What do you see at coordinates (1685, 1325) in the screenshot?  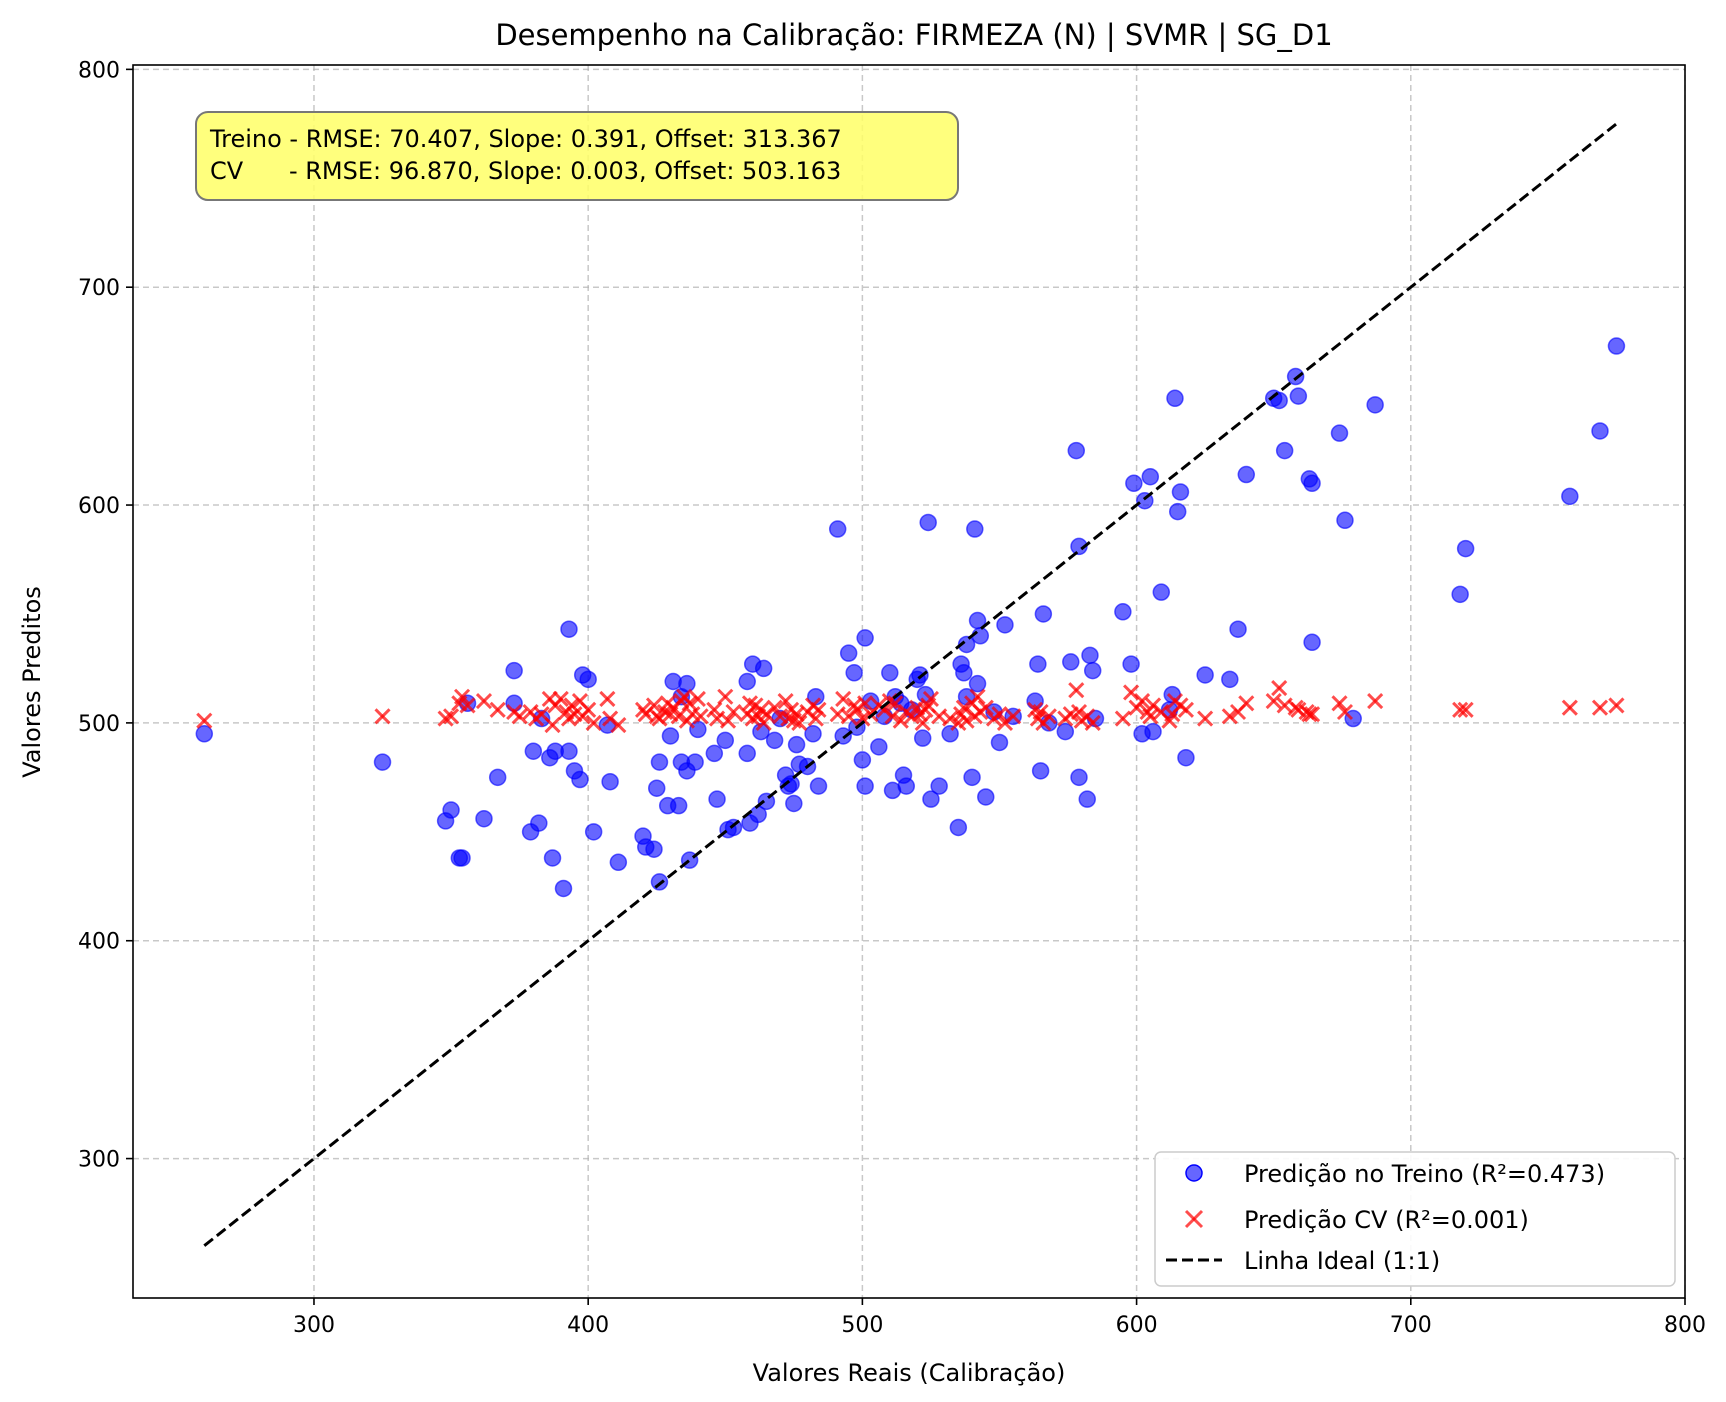 I see `x-tick-label: 800` at bounding box center [1685, 1325].